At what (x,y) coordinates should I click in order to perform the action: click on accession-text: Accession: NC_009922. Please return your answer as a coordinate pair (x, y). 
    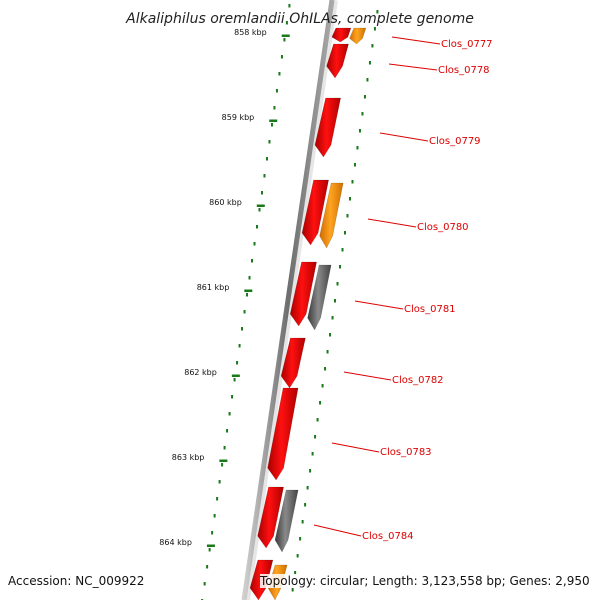
    Looking at the image, I should click on (76, 581).